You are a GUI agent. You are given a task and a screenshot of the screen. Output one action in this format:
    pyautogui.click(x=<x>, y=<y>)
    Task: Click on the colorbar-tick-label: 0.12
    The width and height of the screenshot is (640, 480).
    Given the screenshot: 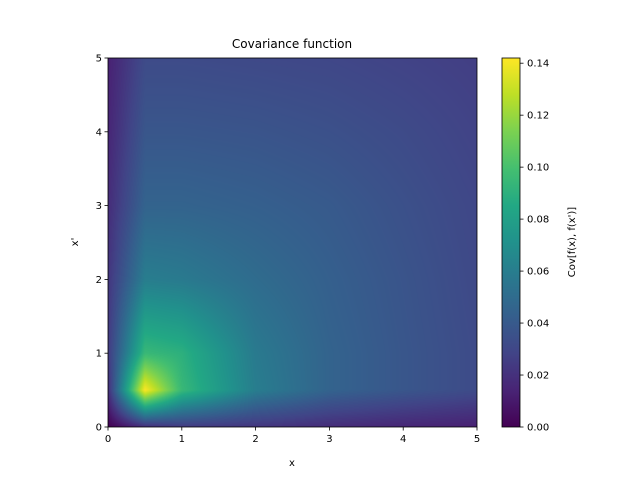 What is the action you would take?
    pyautogui.click(x=538, y=116)
    